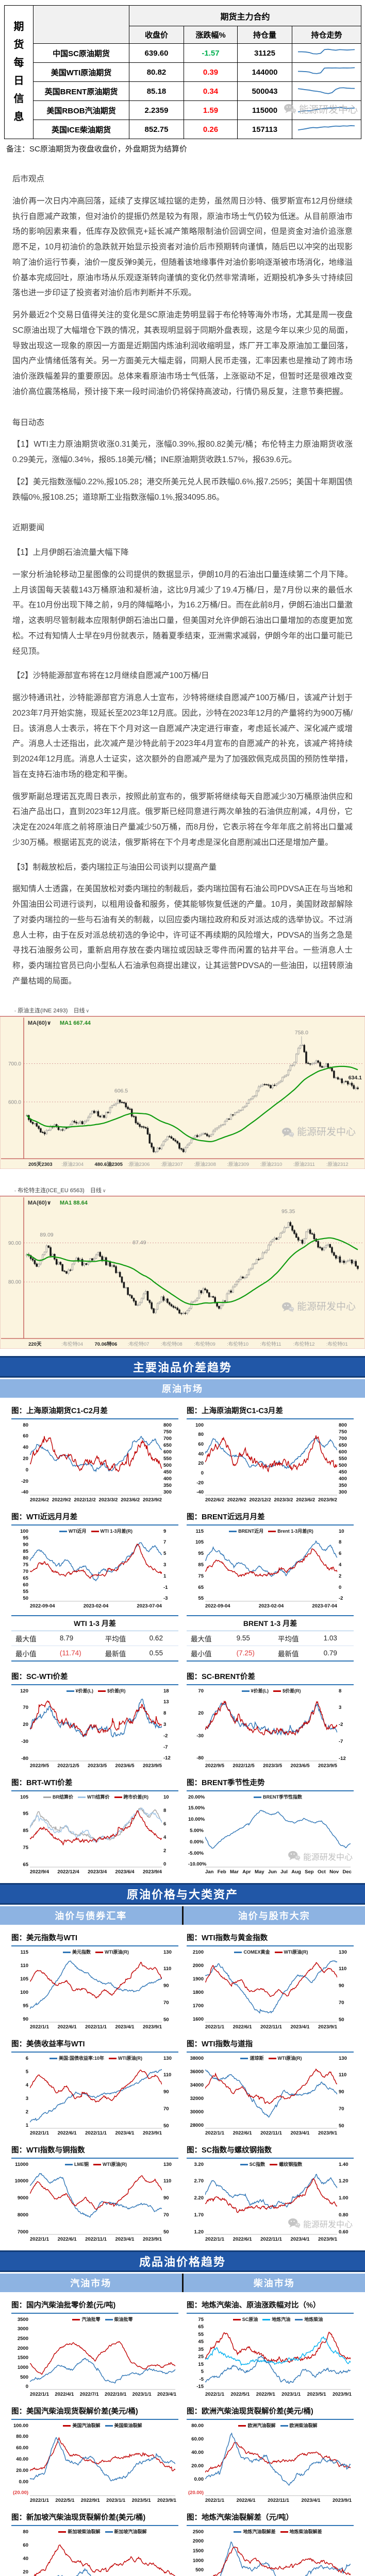 The image size is (365, 2576). What do you see at coordinates (79, 1690) in the screenshot?
I see `legend-item: ¥价差(L)` at bounding box center [79, 1690].